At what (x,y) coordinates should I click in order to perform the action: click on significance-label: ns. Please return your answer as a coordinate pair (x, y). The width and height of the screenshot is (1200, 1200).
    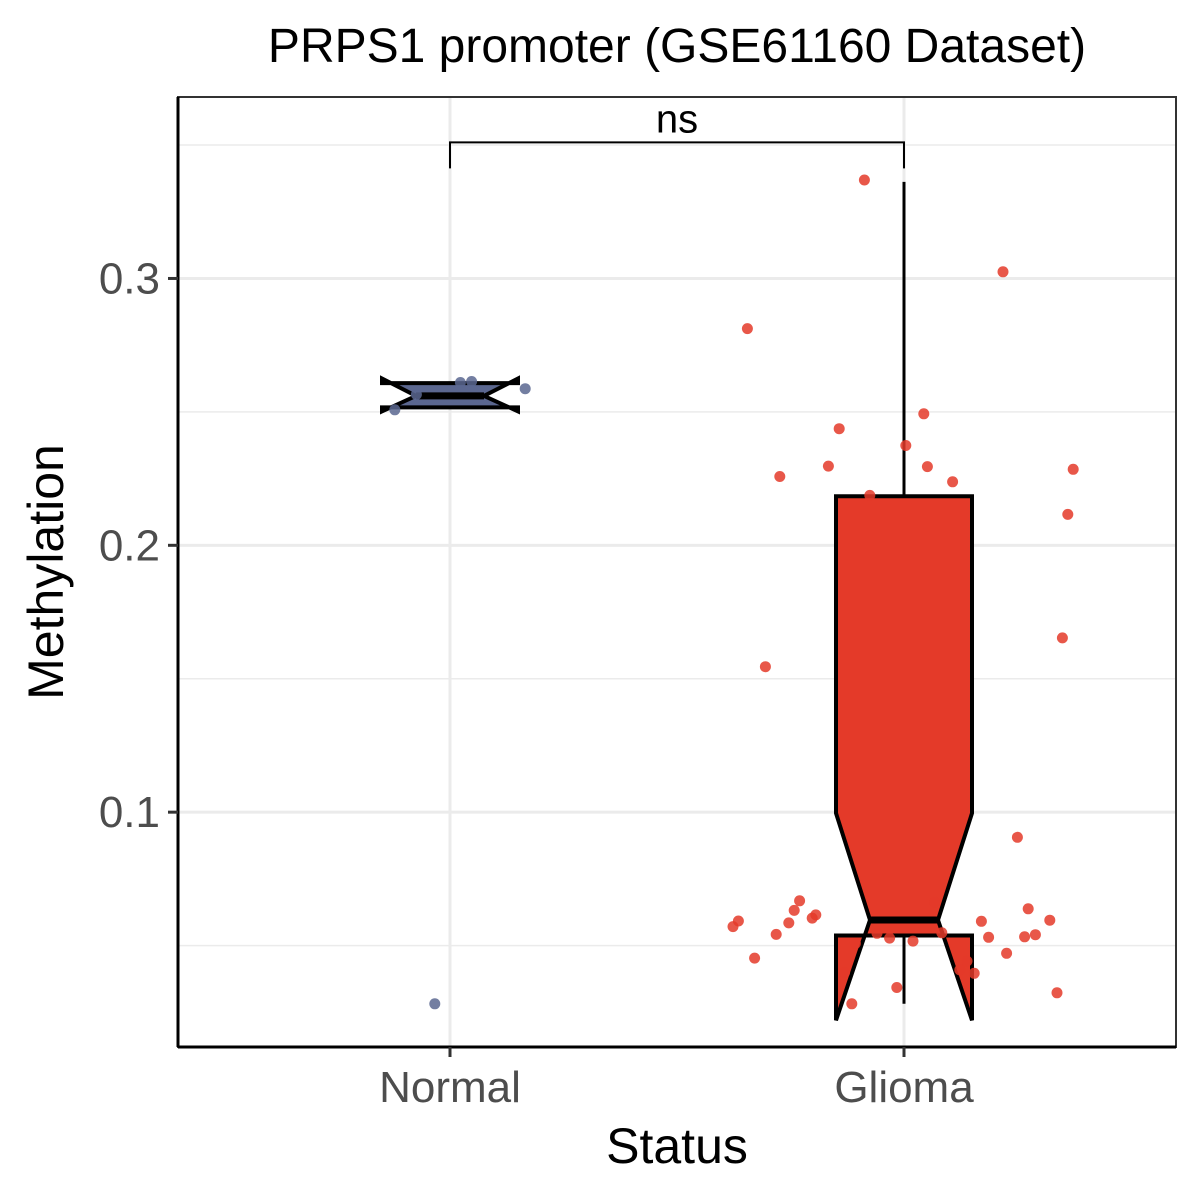
    Looking at the image, I should click on (677, 119).